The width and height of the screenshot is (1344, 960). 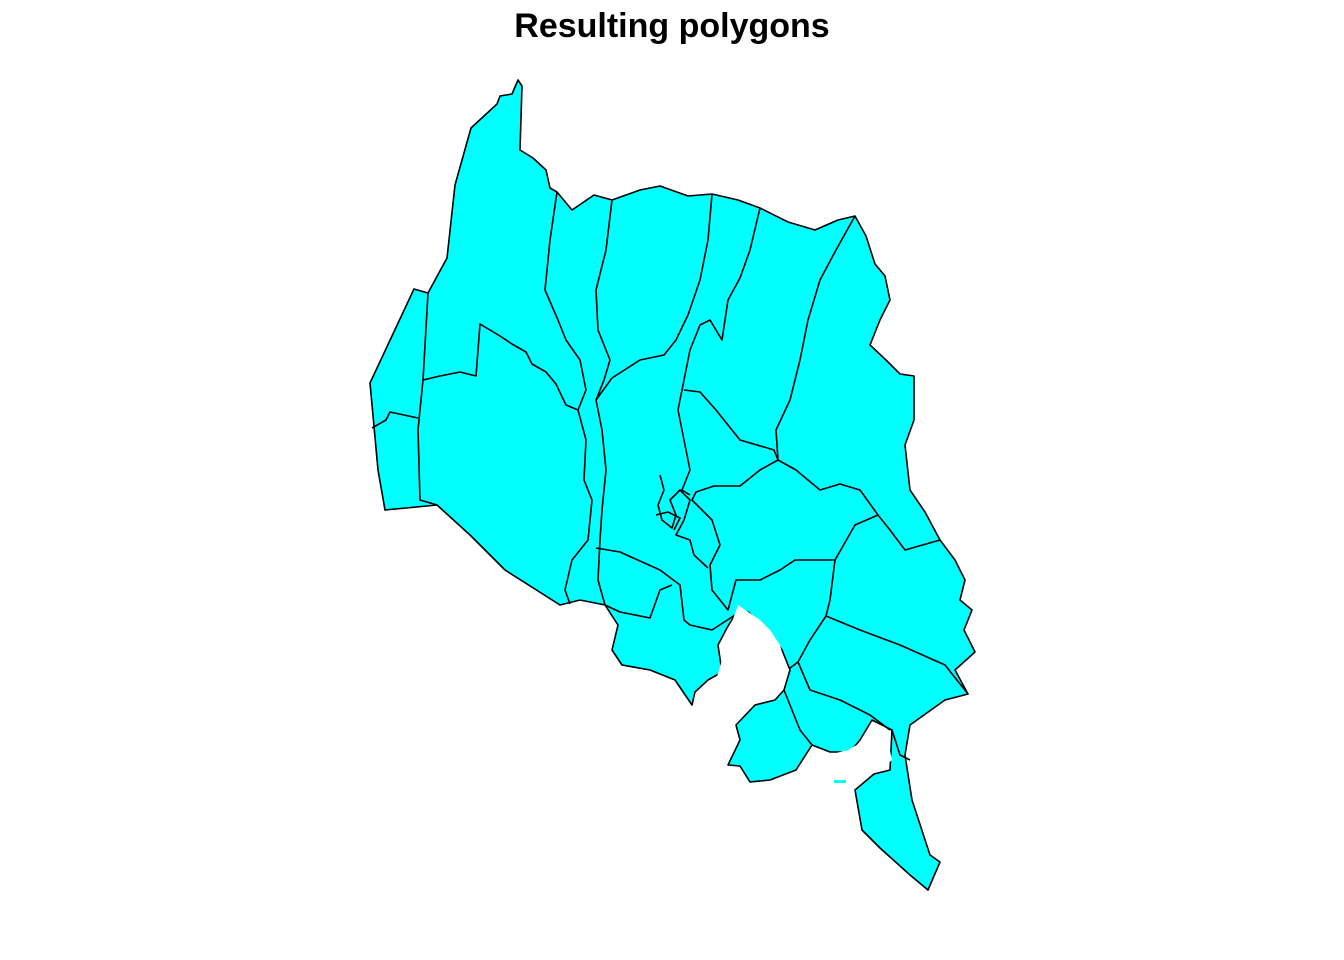 I want to click on boundary-nw-central, so click(x=507, y=464).